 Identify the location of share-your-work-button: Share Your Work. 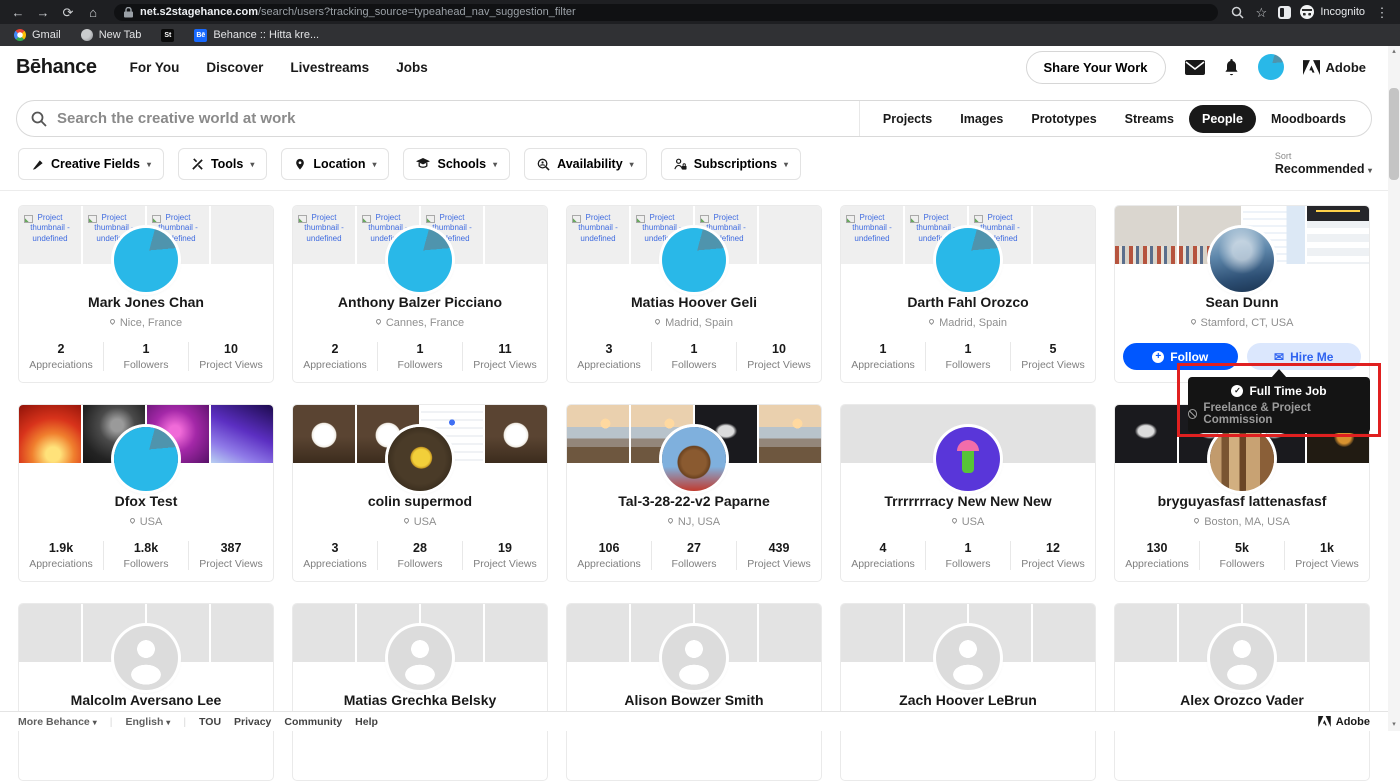
(1095, 67).